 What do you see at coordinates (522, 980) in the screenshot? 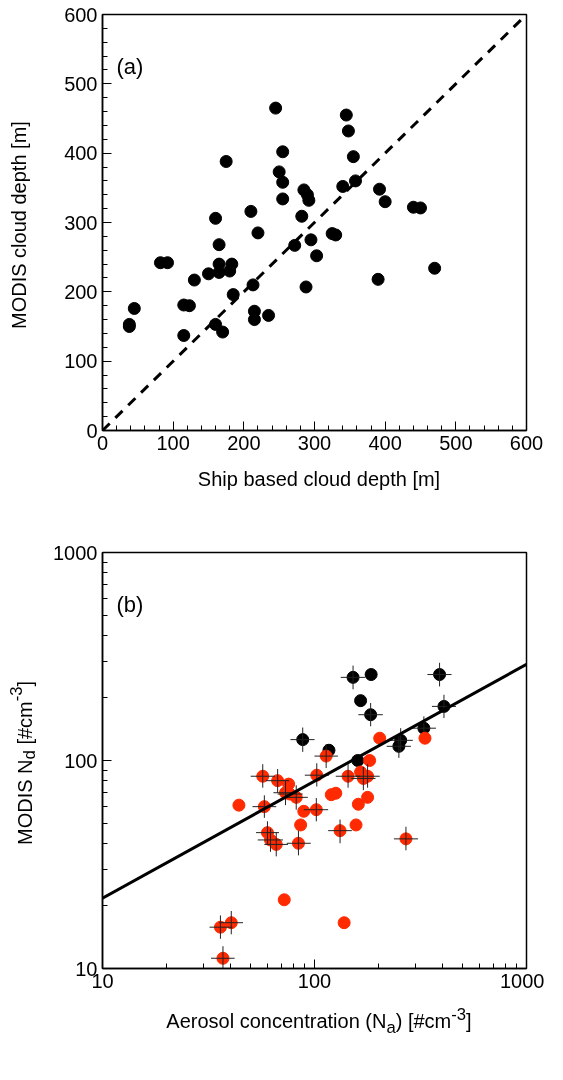
I see `x-tick-label: 1000` at bounding box center [522, 980].